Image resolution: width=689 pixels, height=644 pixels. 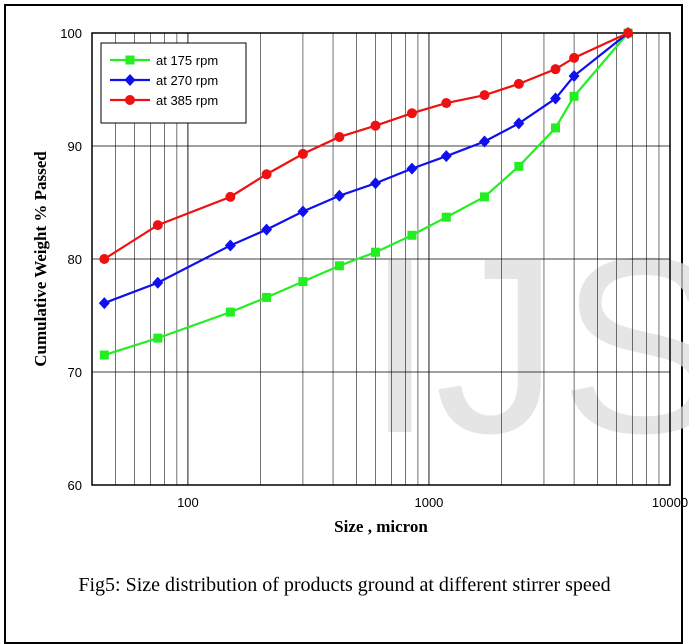 I want to click on y-tick-label: 70, so click(x=75, y=372).